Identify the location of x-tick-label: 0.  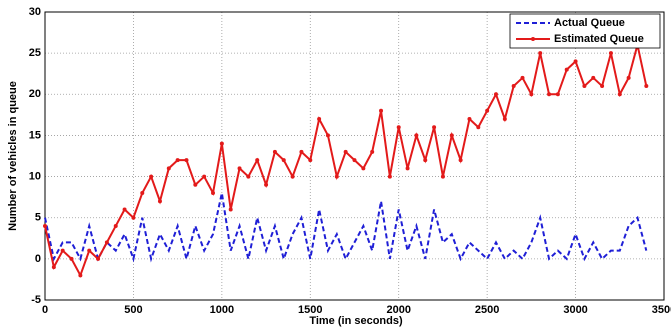
(45, 310).